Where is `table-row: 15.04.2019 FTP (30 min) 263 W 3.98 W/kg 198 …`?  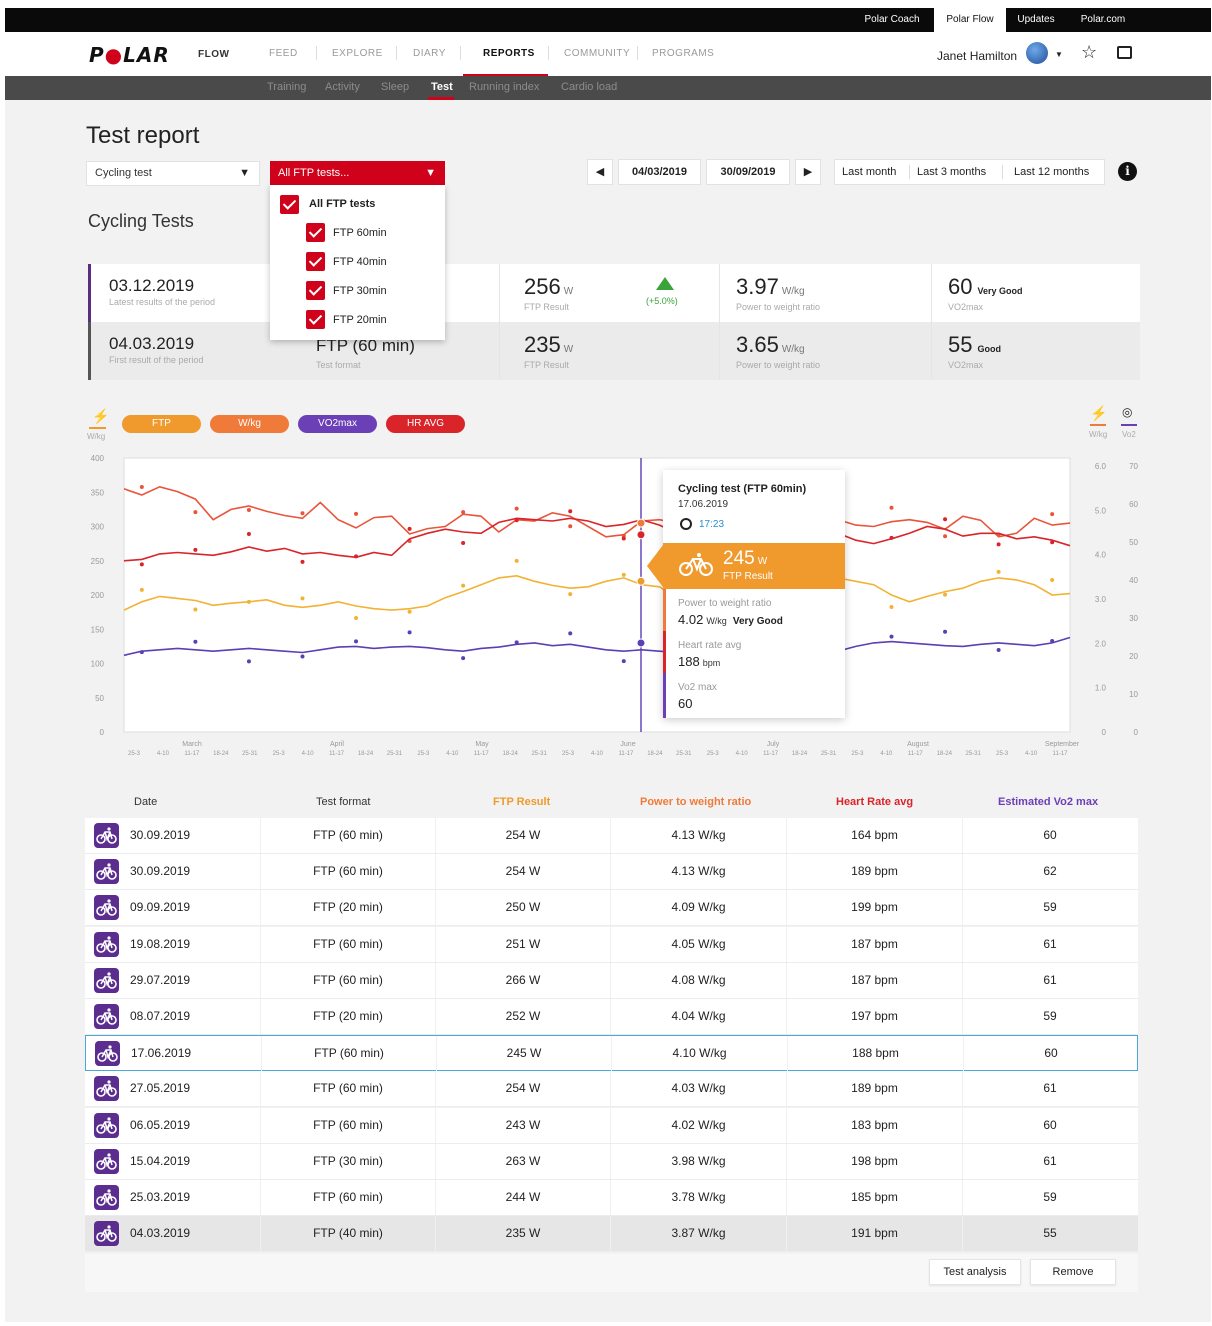
table-row: 15.04.2019 FTP (30 min) 263 W 3.98 W/kg 198 … is located at coordinates (611, 1161).